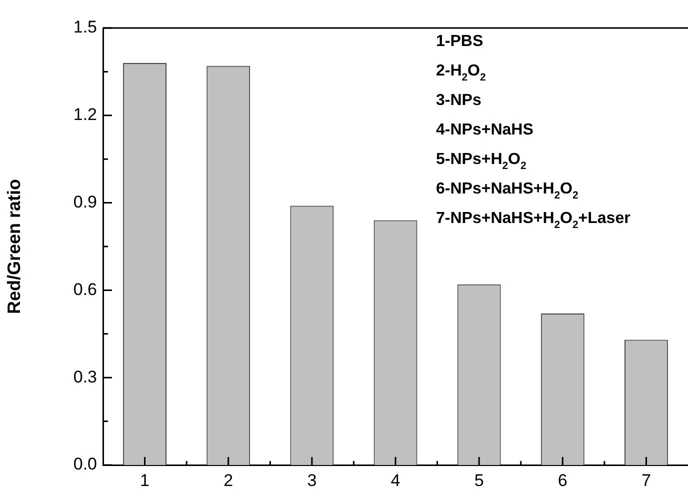 This screenshot has height=496, width=688. Describe the element at coordinates (459, 100) in the screenshot. I see `annotation: 3-NPs` at that location.